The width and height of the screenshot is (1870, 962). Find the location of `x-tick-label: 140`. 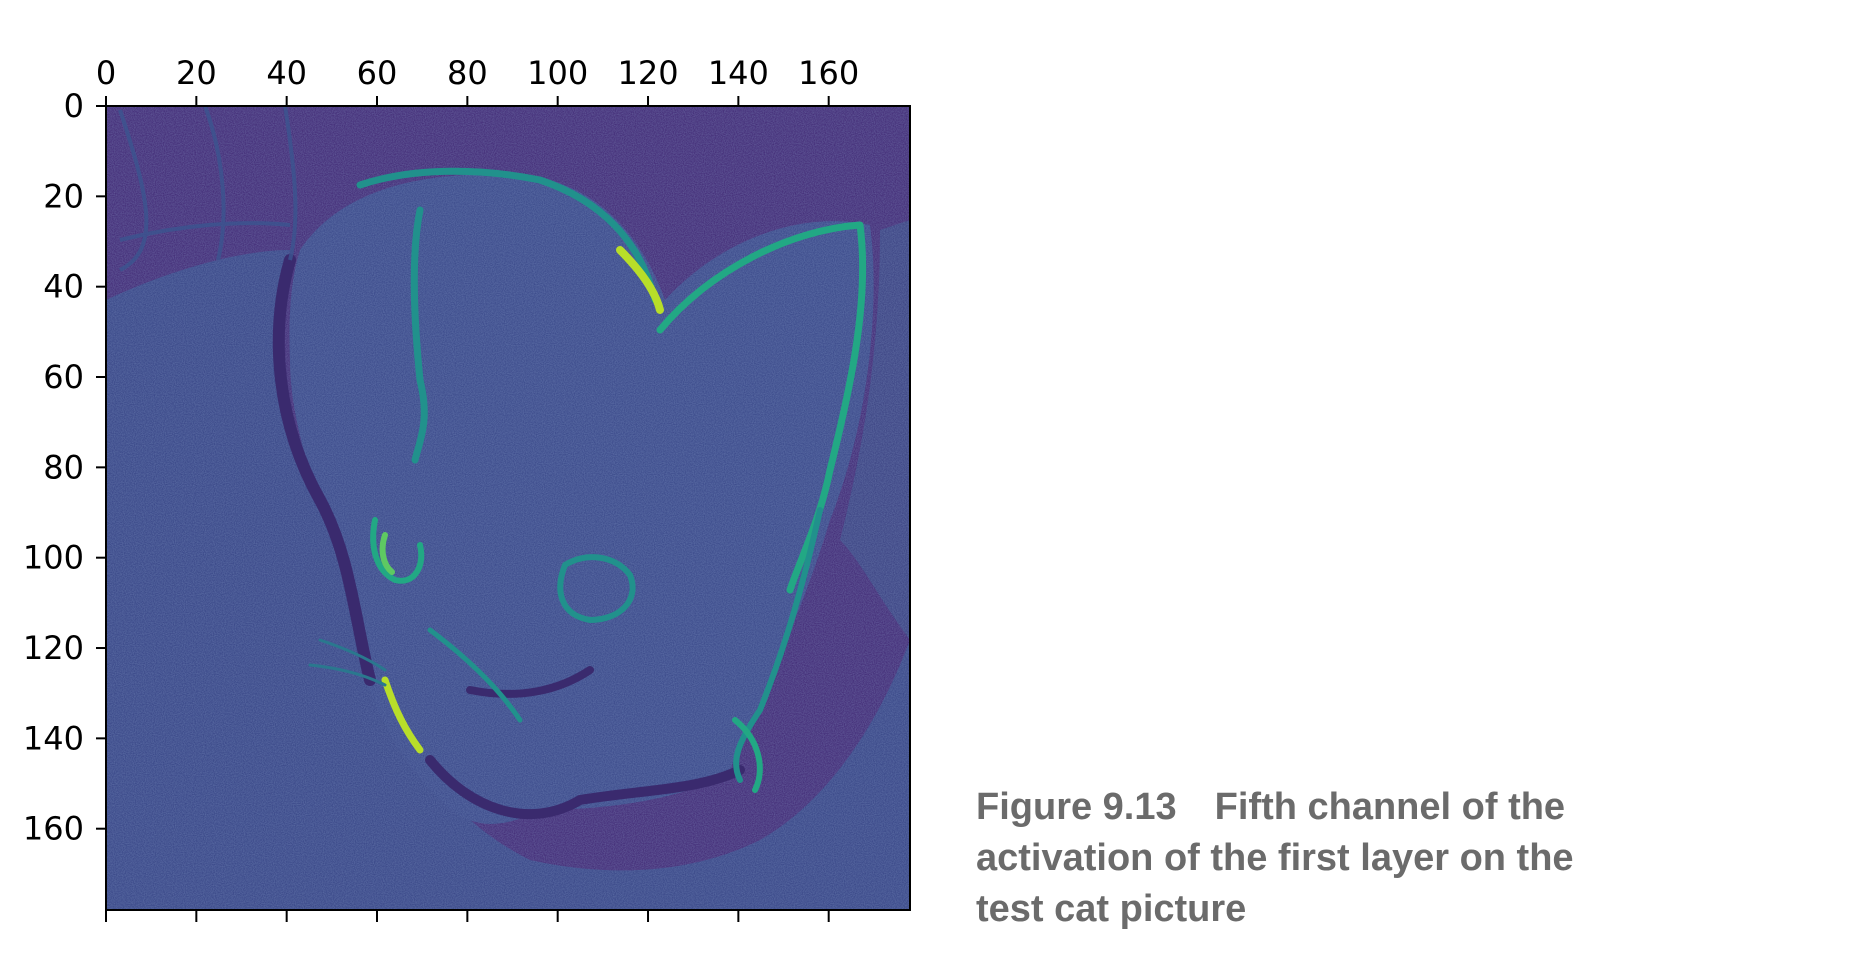

x-tick-label: 140 is located at coordinates (738, 73).